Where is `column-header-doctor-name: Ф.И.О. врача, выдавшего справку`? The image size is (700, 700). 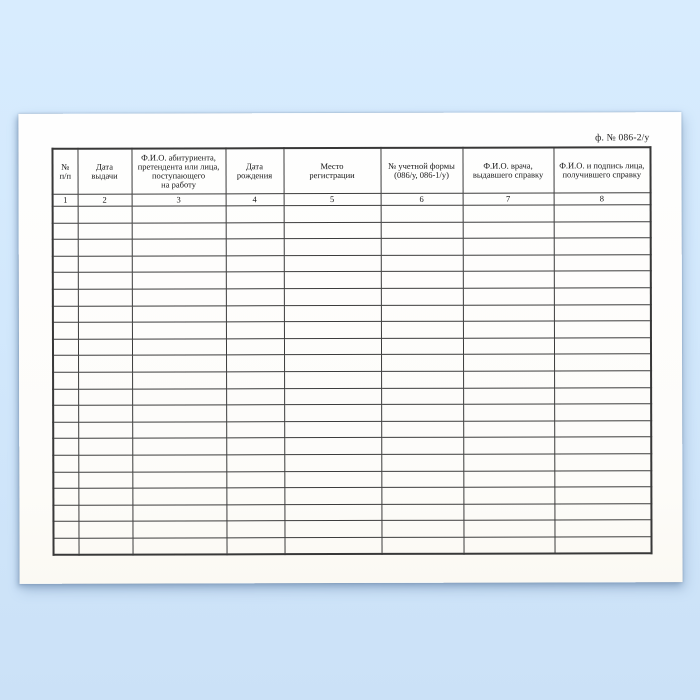
column-header-doctor-name: Ф.И.О. врача, выдавшего справку is located at coordinates (508, 170).